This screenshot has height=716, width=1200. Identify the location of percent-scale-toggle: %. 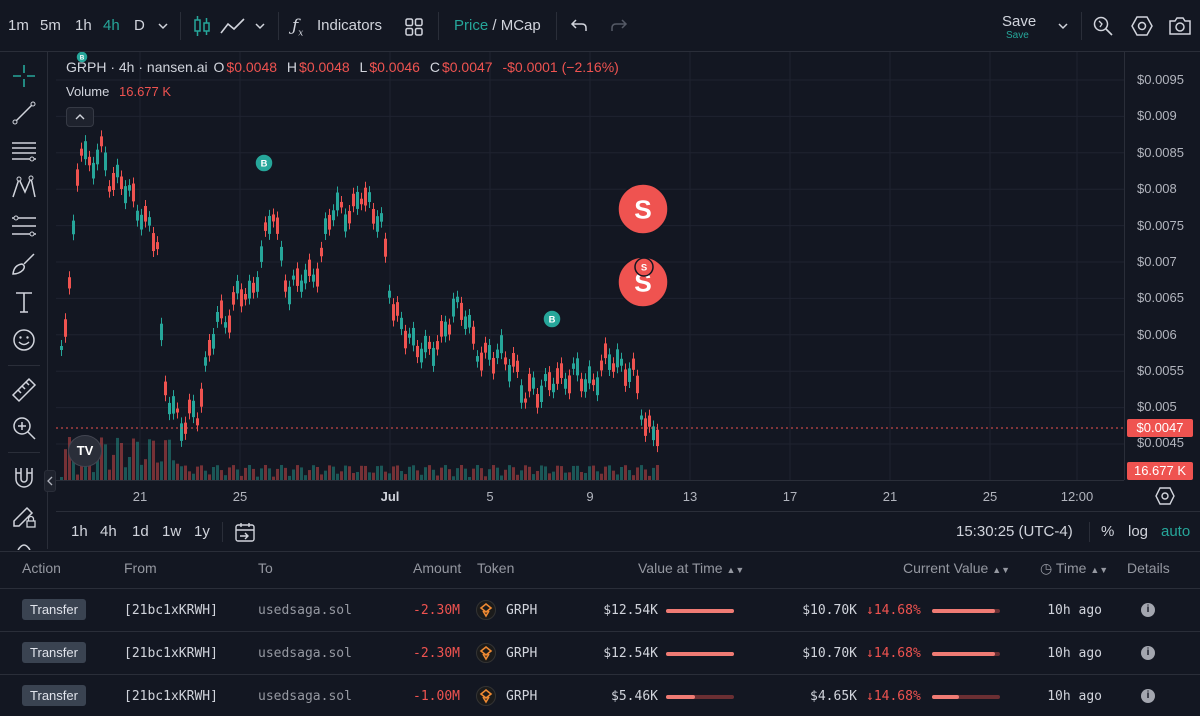
(1108, 531).